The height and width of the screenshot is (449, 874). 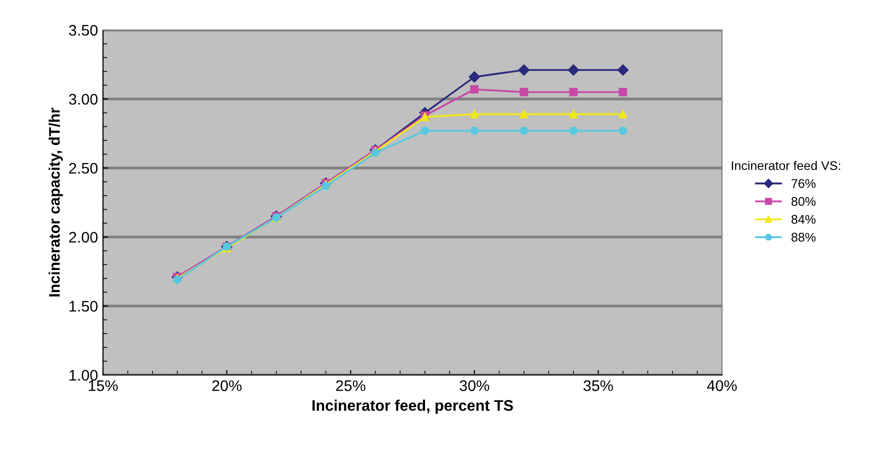 I want to click on y-tick-label: 1.00, so click(x=84, y=375).